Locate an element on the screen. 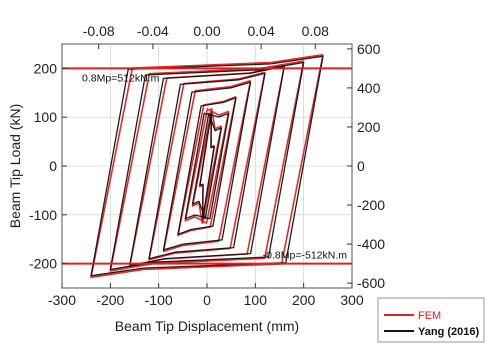 This screenshot has height=352, width=496. x-tick-label: -300 is located at coordinates (62, 300).